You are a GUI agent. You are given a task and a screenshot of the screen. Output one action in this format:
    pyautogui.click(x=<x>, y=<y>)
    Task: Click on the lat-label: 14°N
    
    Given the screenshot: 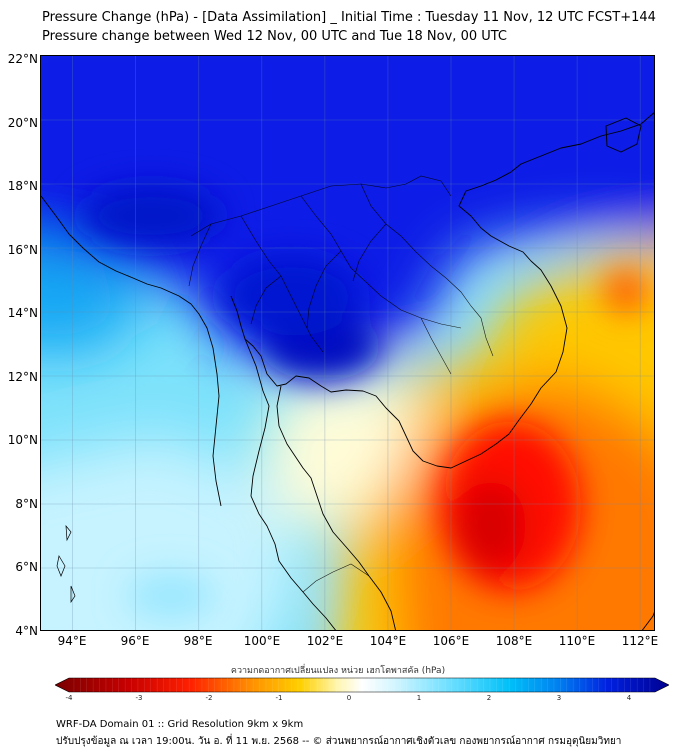 What is the action you would take?
    pyautogui.click(x=22, y=313)
    